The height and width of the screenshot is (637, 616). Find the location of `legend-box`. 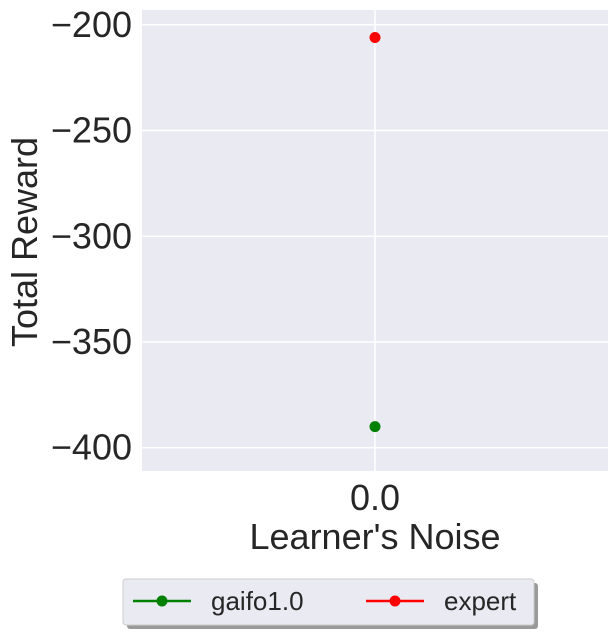

legend-box is located at coordinates (328, 602).